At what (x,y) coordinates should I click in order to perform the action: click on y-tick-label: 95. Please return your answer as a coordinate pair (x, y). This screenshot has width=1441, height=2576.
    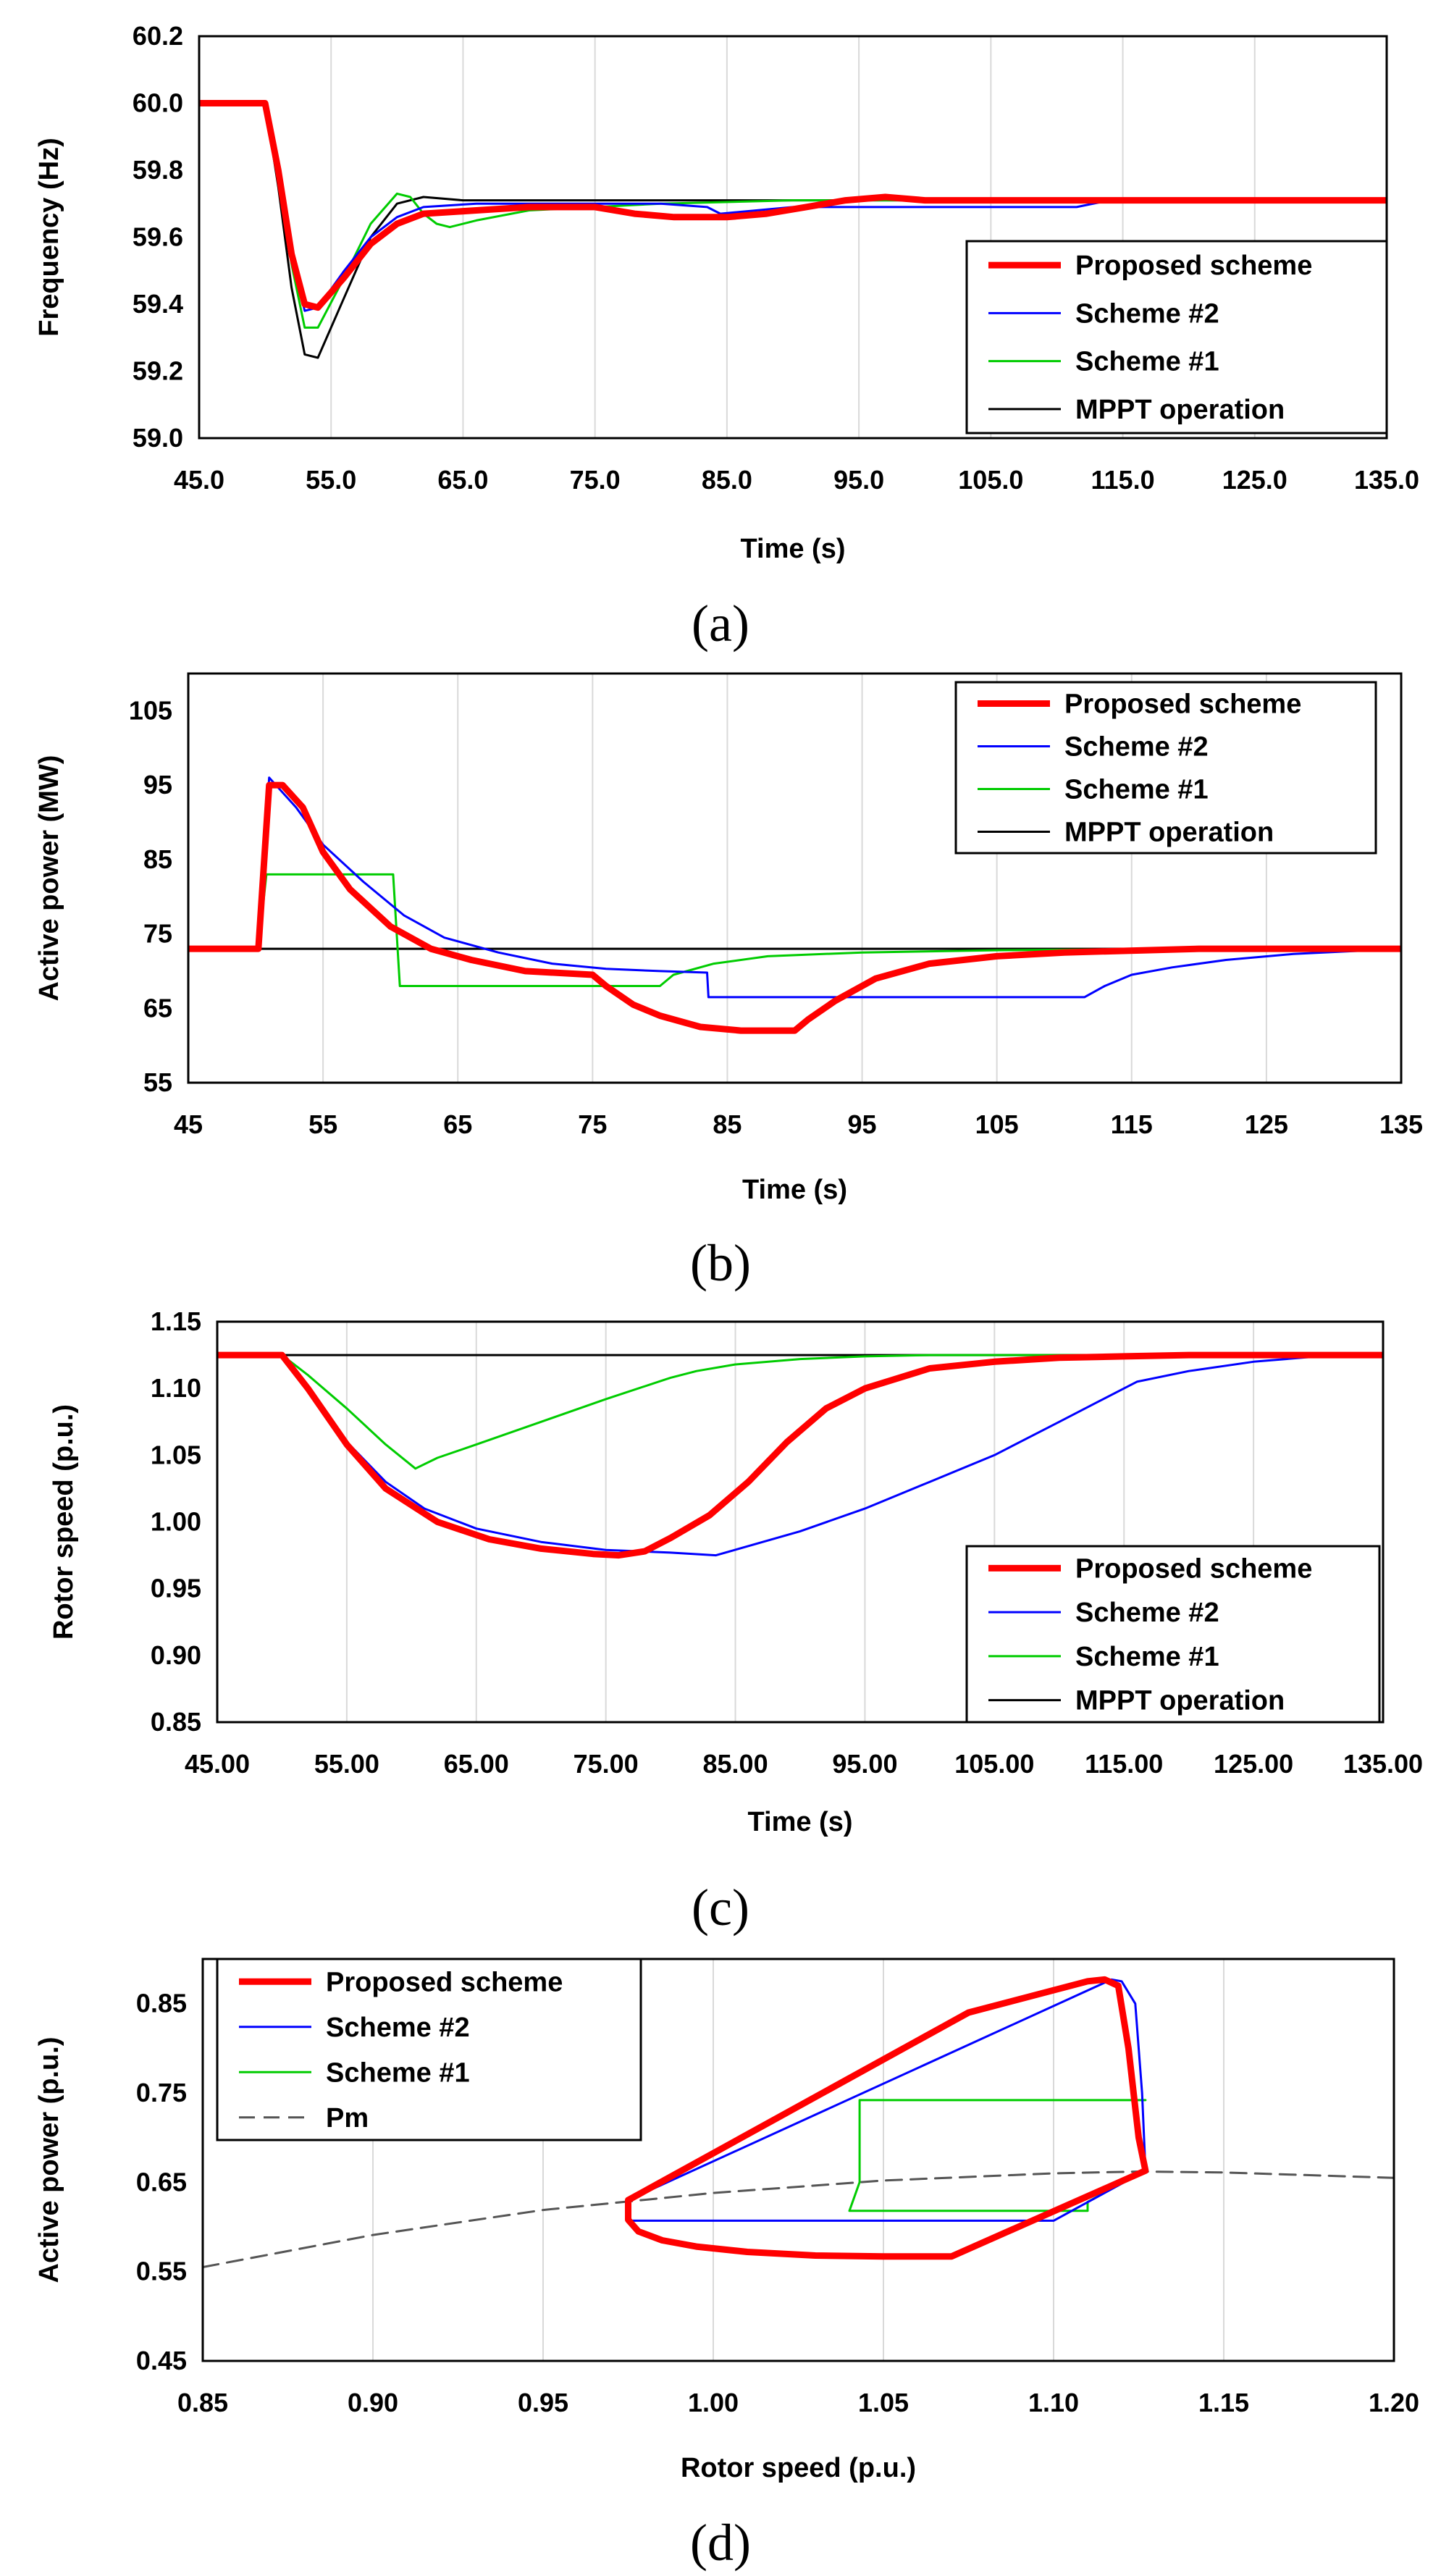
    Looking at the image, I should click on (157, 785).